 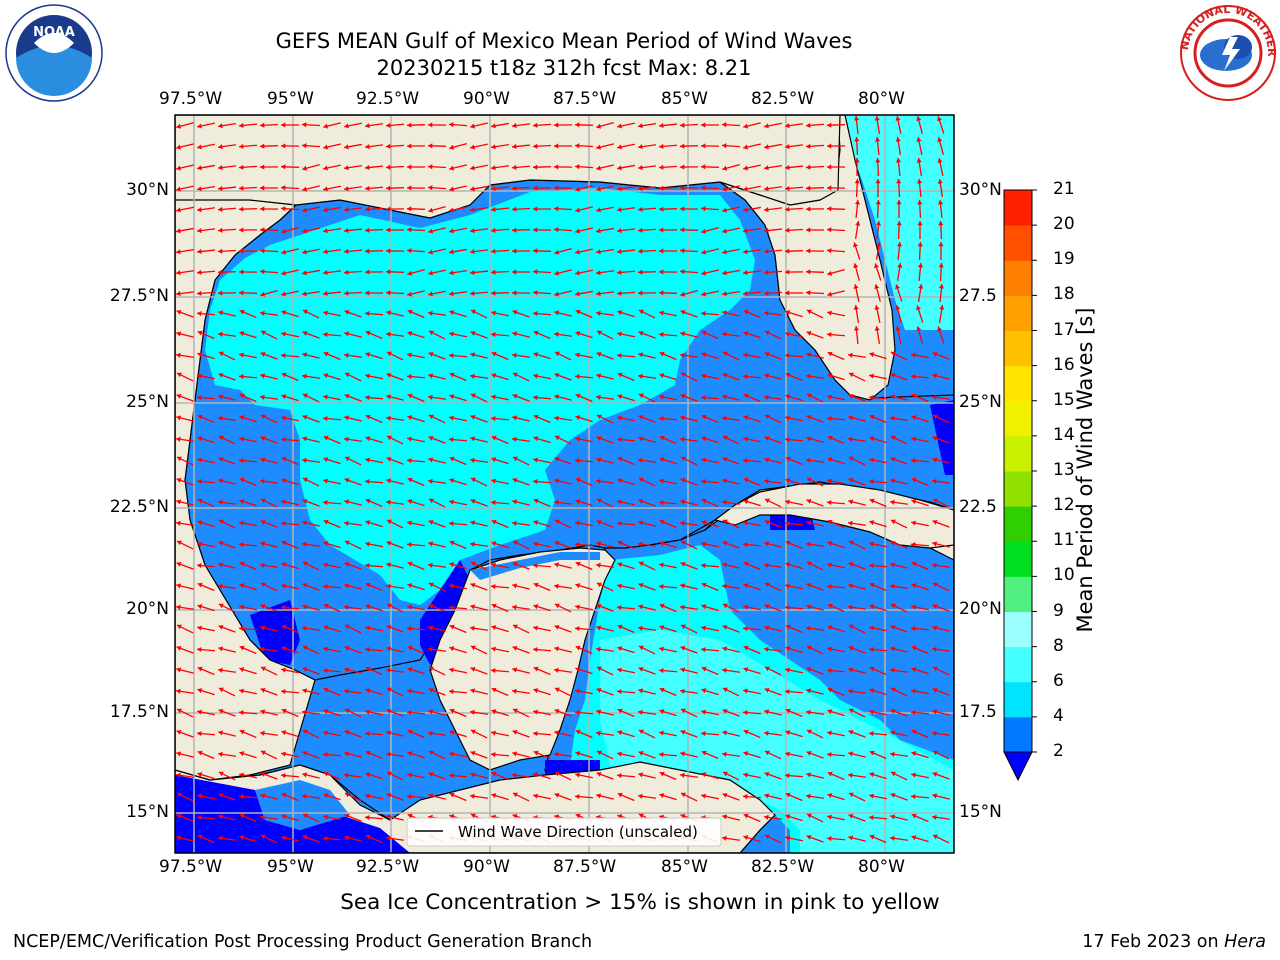 I want to click on plot-title-line2: 20230215 t18z 312h fcst Max: 8.21, so click(x=564, y=68).